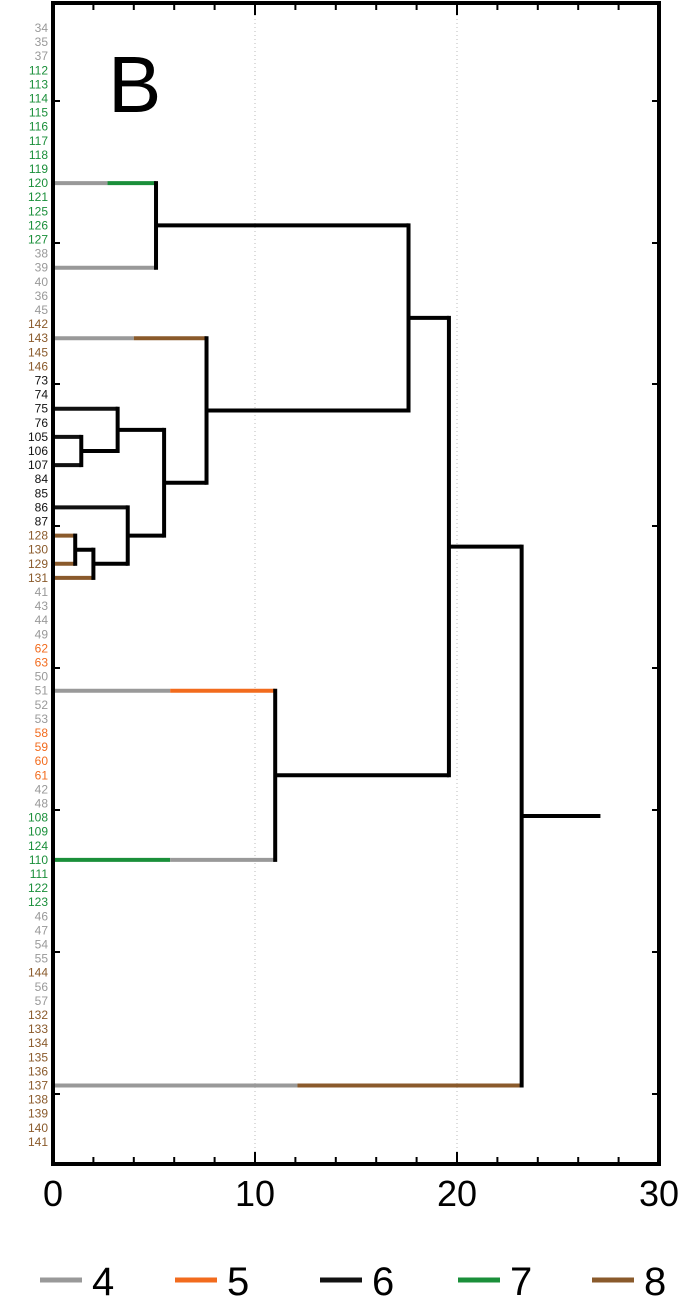  I want to click on leaf-label: 58, so click(42, 733).